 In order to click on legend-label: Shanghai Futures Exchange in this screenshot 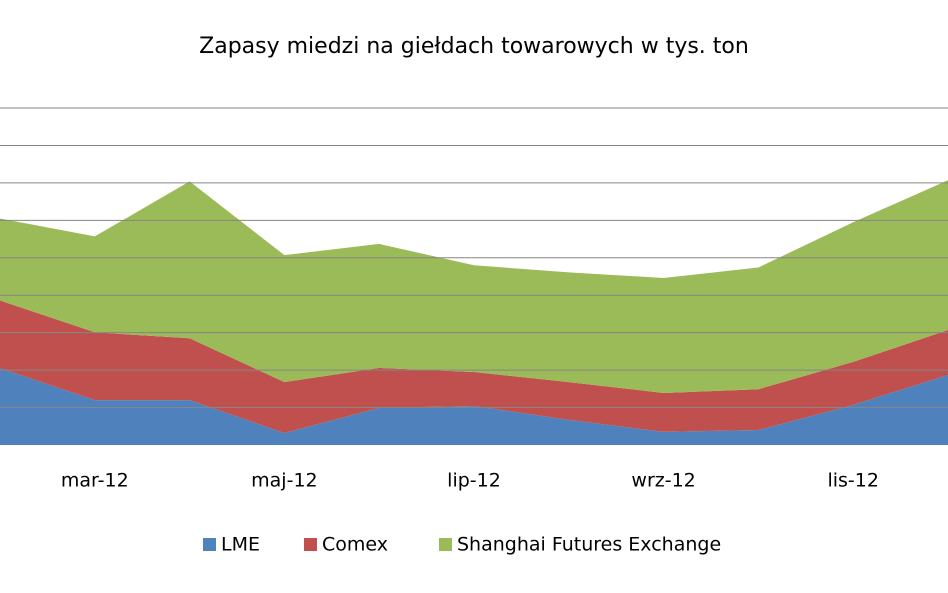, I will do `click(589, 545)`.